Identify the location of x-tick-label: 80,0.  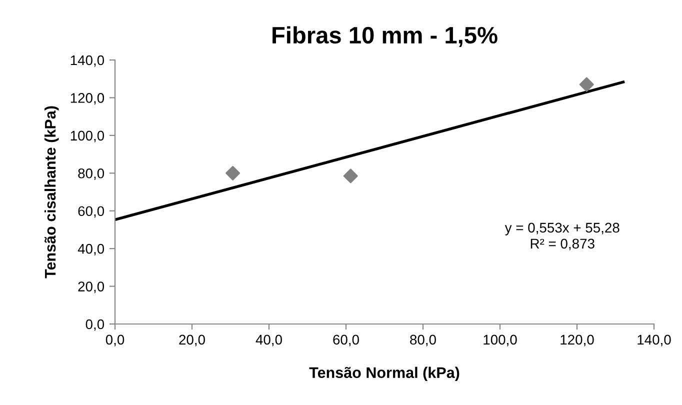
(423, 340).